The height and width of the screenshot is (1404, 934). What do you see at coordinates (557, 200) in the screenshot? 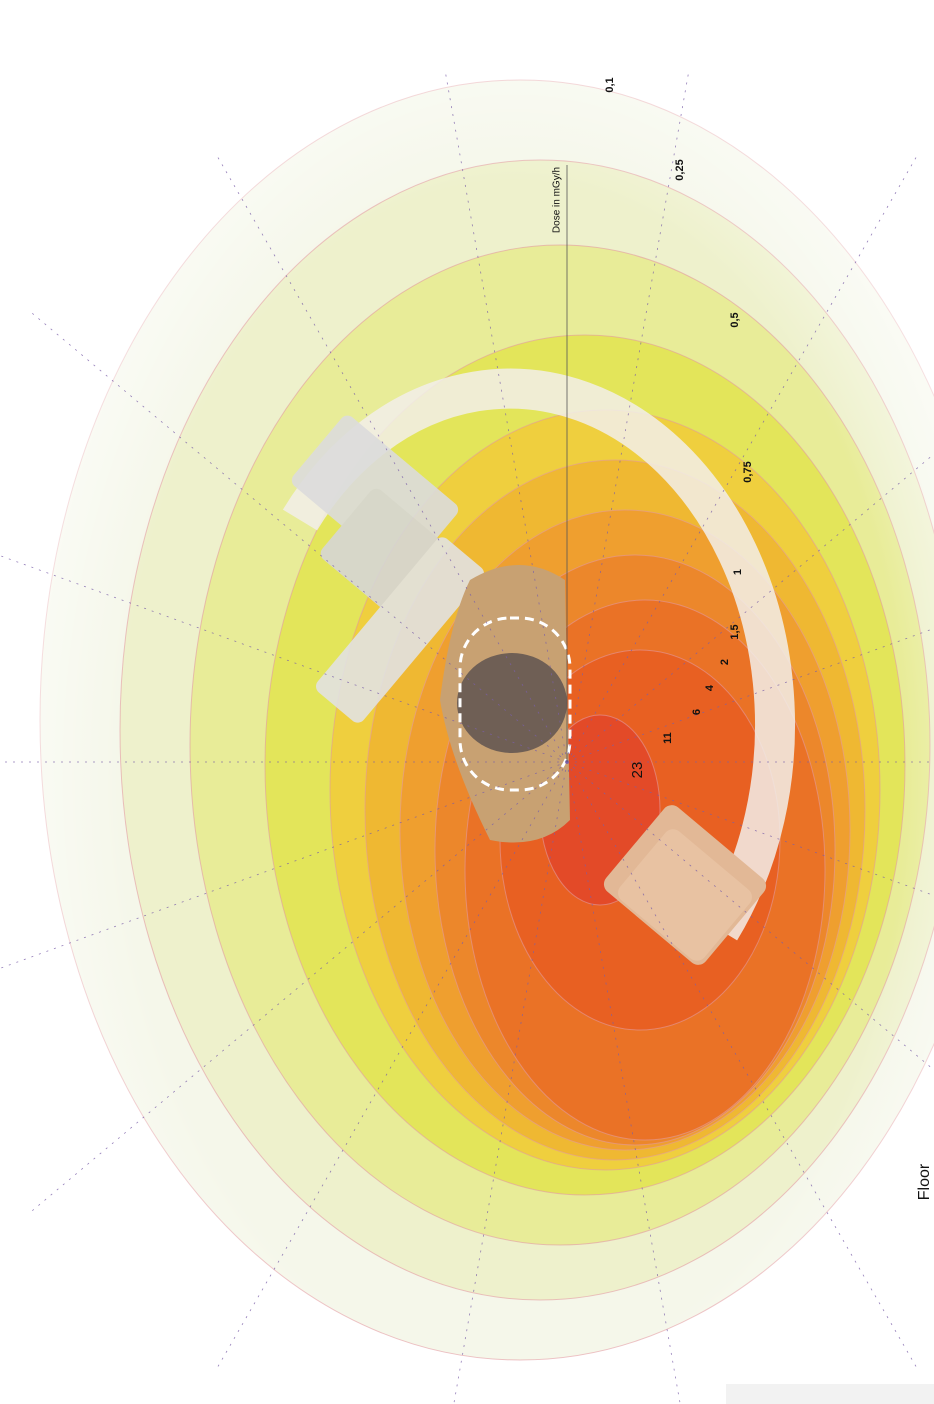
I see `axis-label: Dose in mGy/h` at bounding box center [557, 200].